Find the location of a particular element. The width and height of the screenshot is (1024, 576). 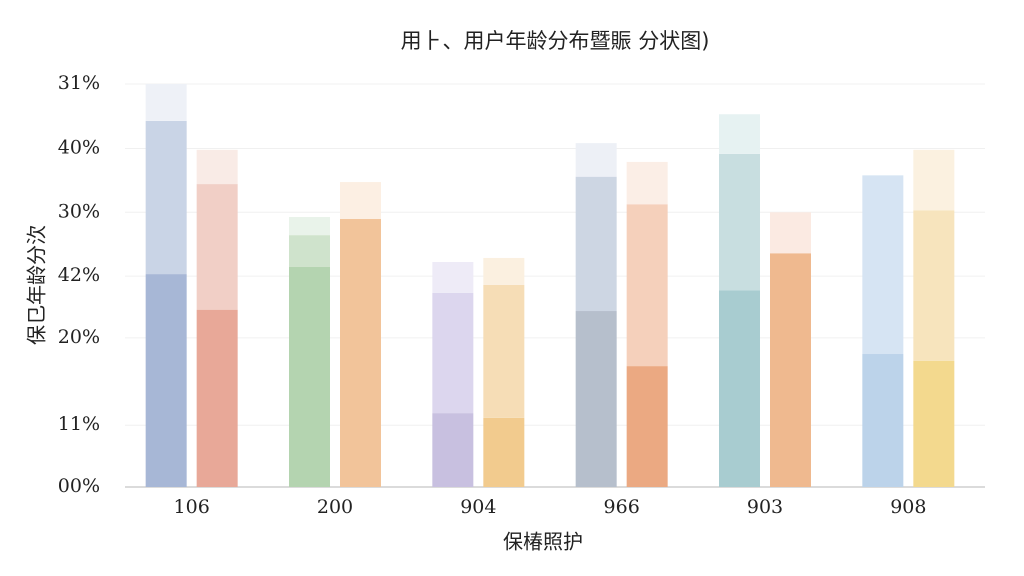

x-tick-label: 200 is located at coordinates (335, 507).